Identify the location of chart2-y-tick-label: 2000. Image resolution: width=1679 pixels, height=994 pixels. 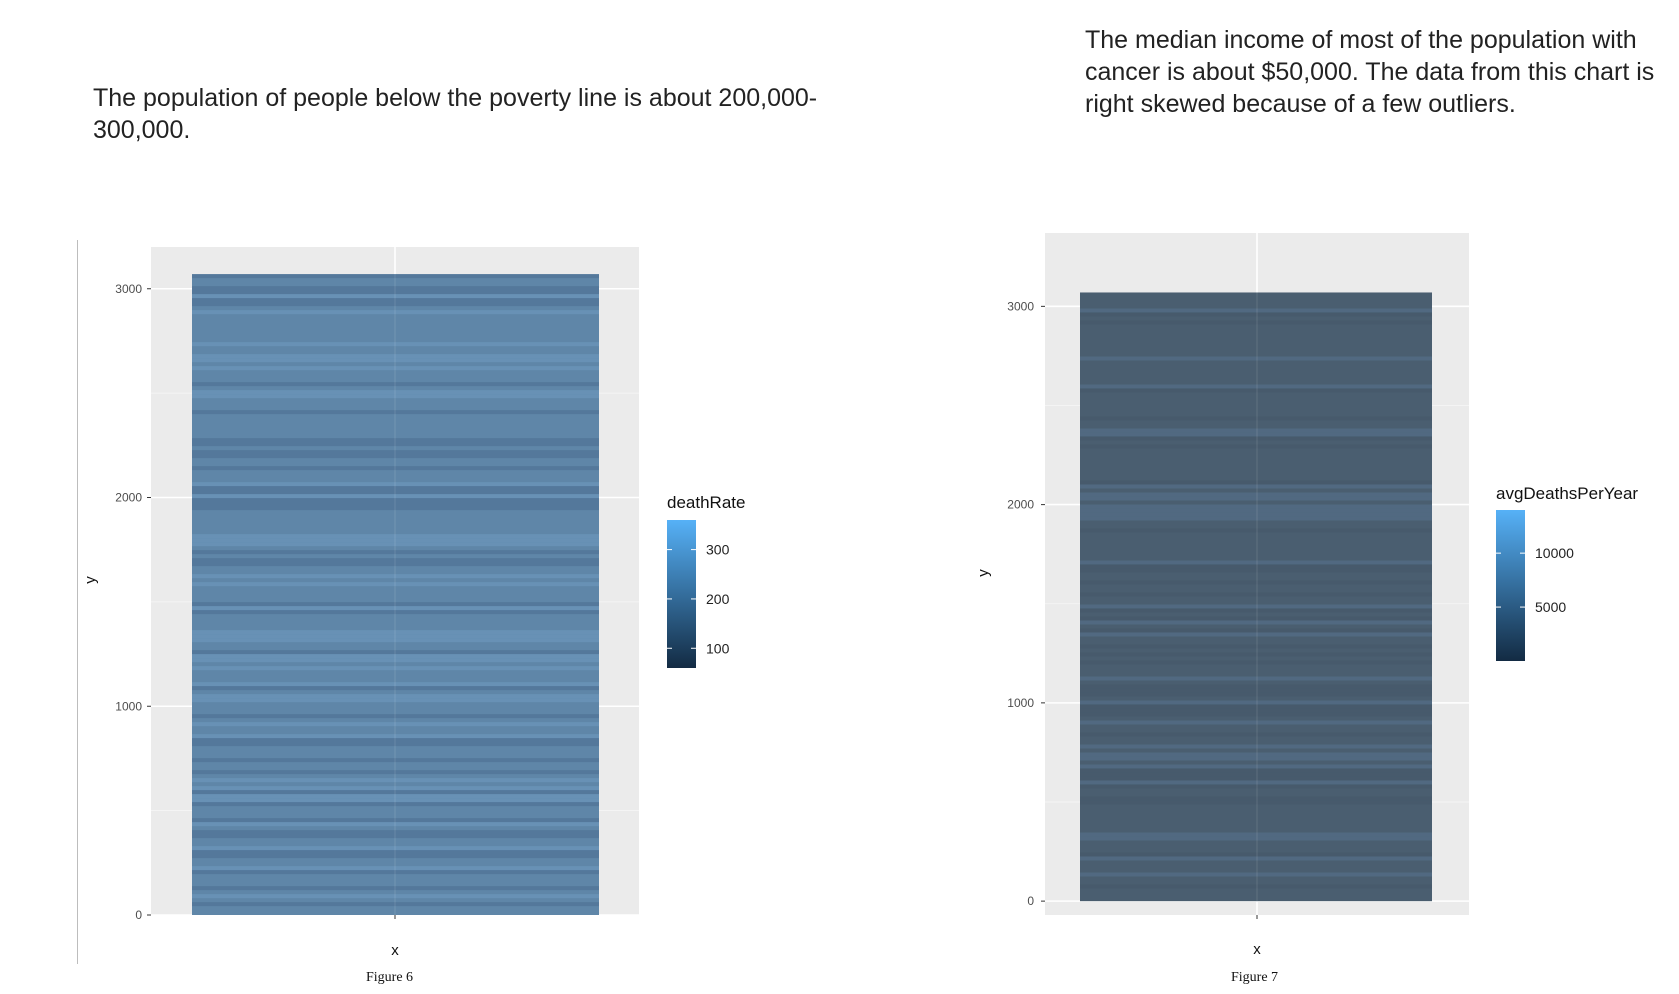
(1020, 505).